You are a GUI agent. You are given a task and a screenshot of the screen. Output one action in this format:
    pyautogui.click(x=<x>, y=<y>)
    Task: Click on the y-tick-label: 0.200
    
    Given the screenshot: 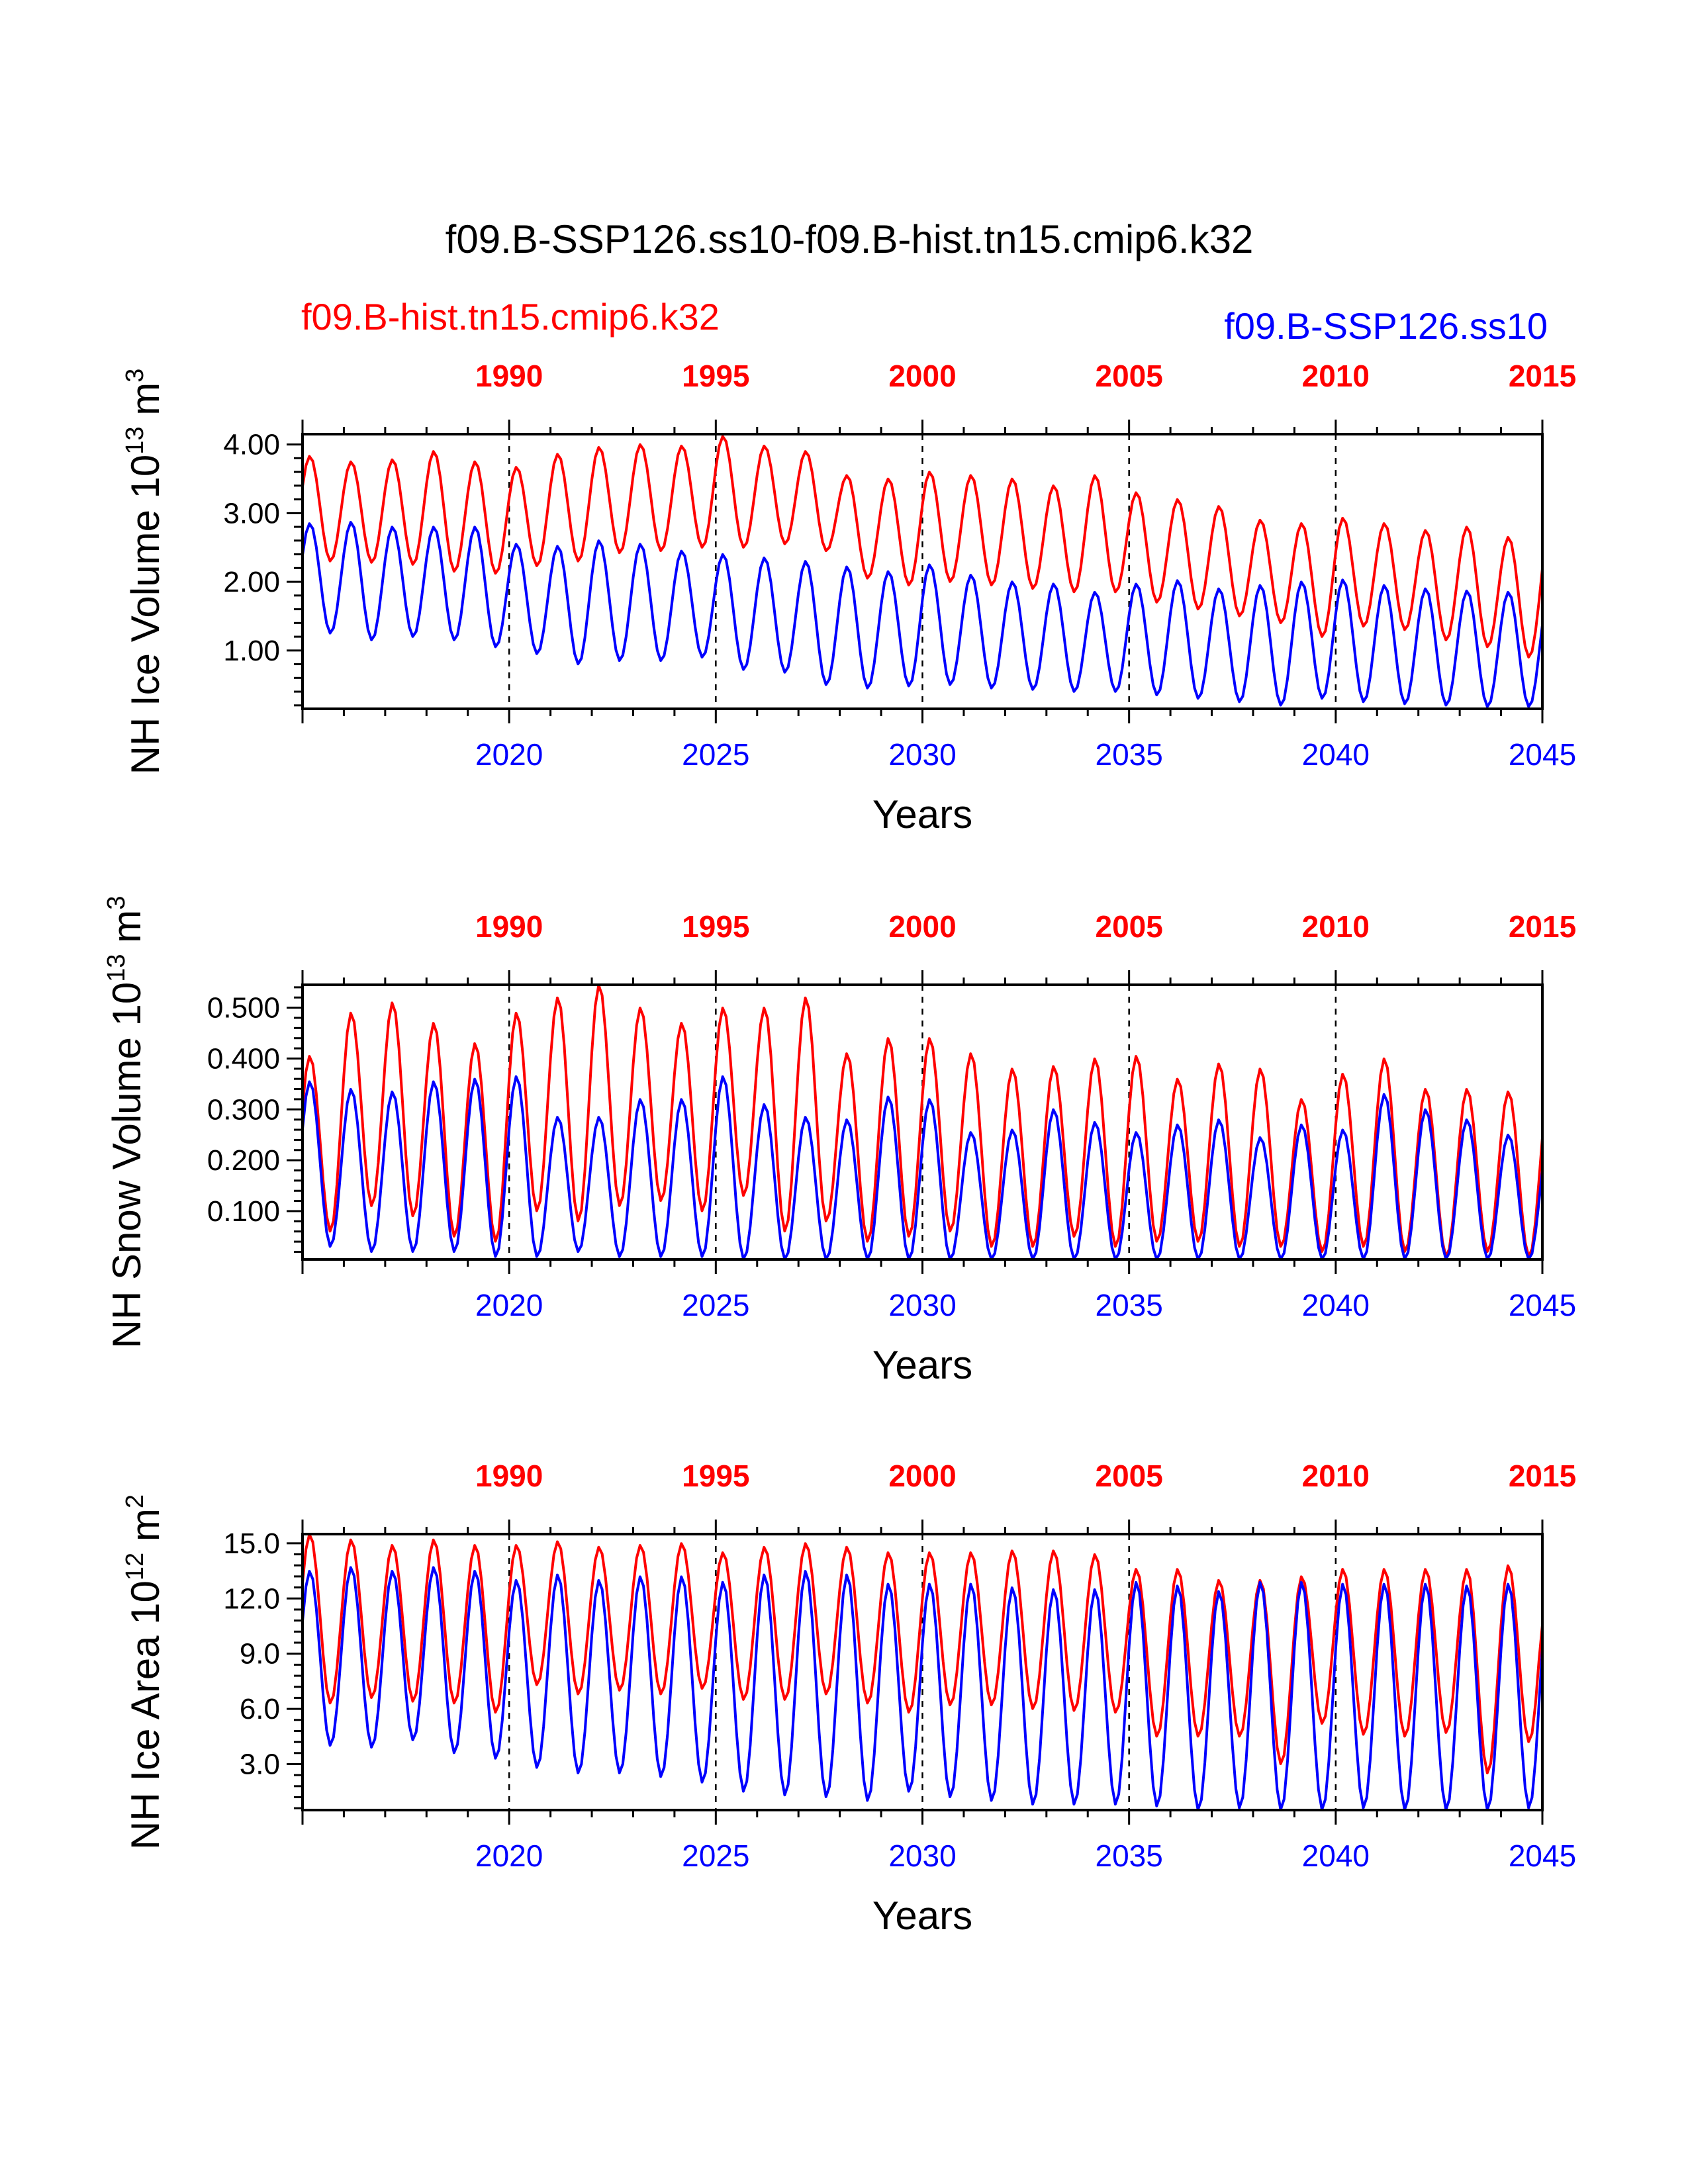 What is the action you would take?
    pyautogui.click(x=243, y=1160)
    